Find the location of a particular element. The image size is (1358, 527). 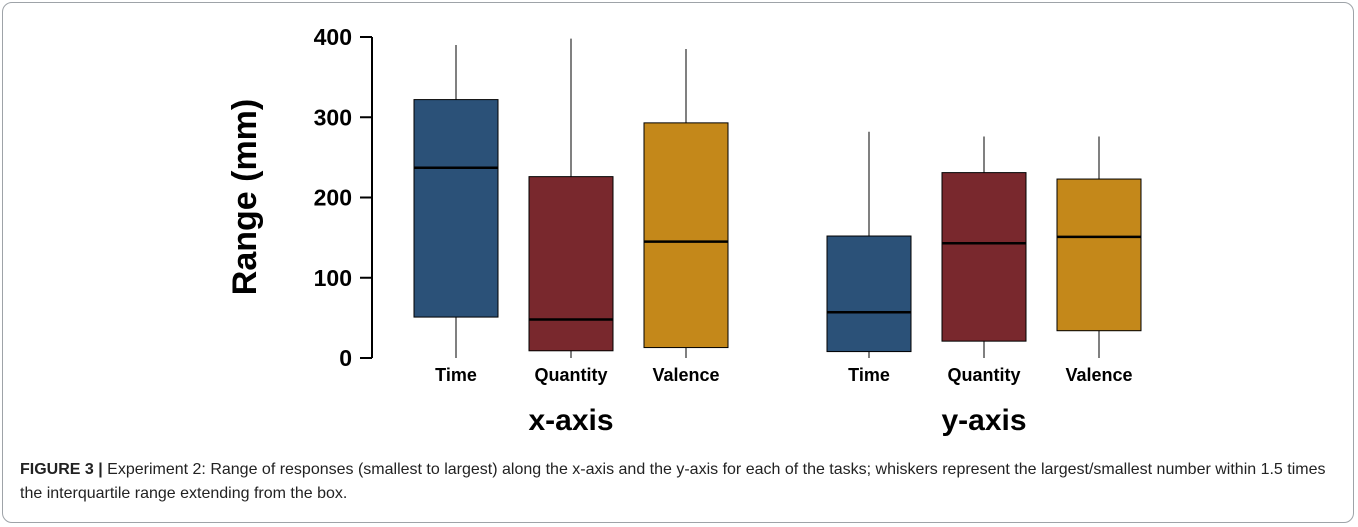

y-axis-label: Range (mm) is located at coordinates (245, 197).